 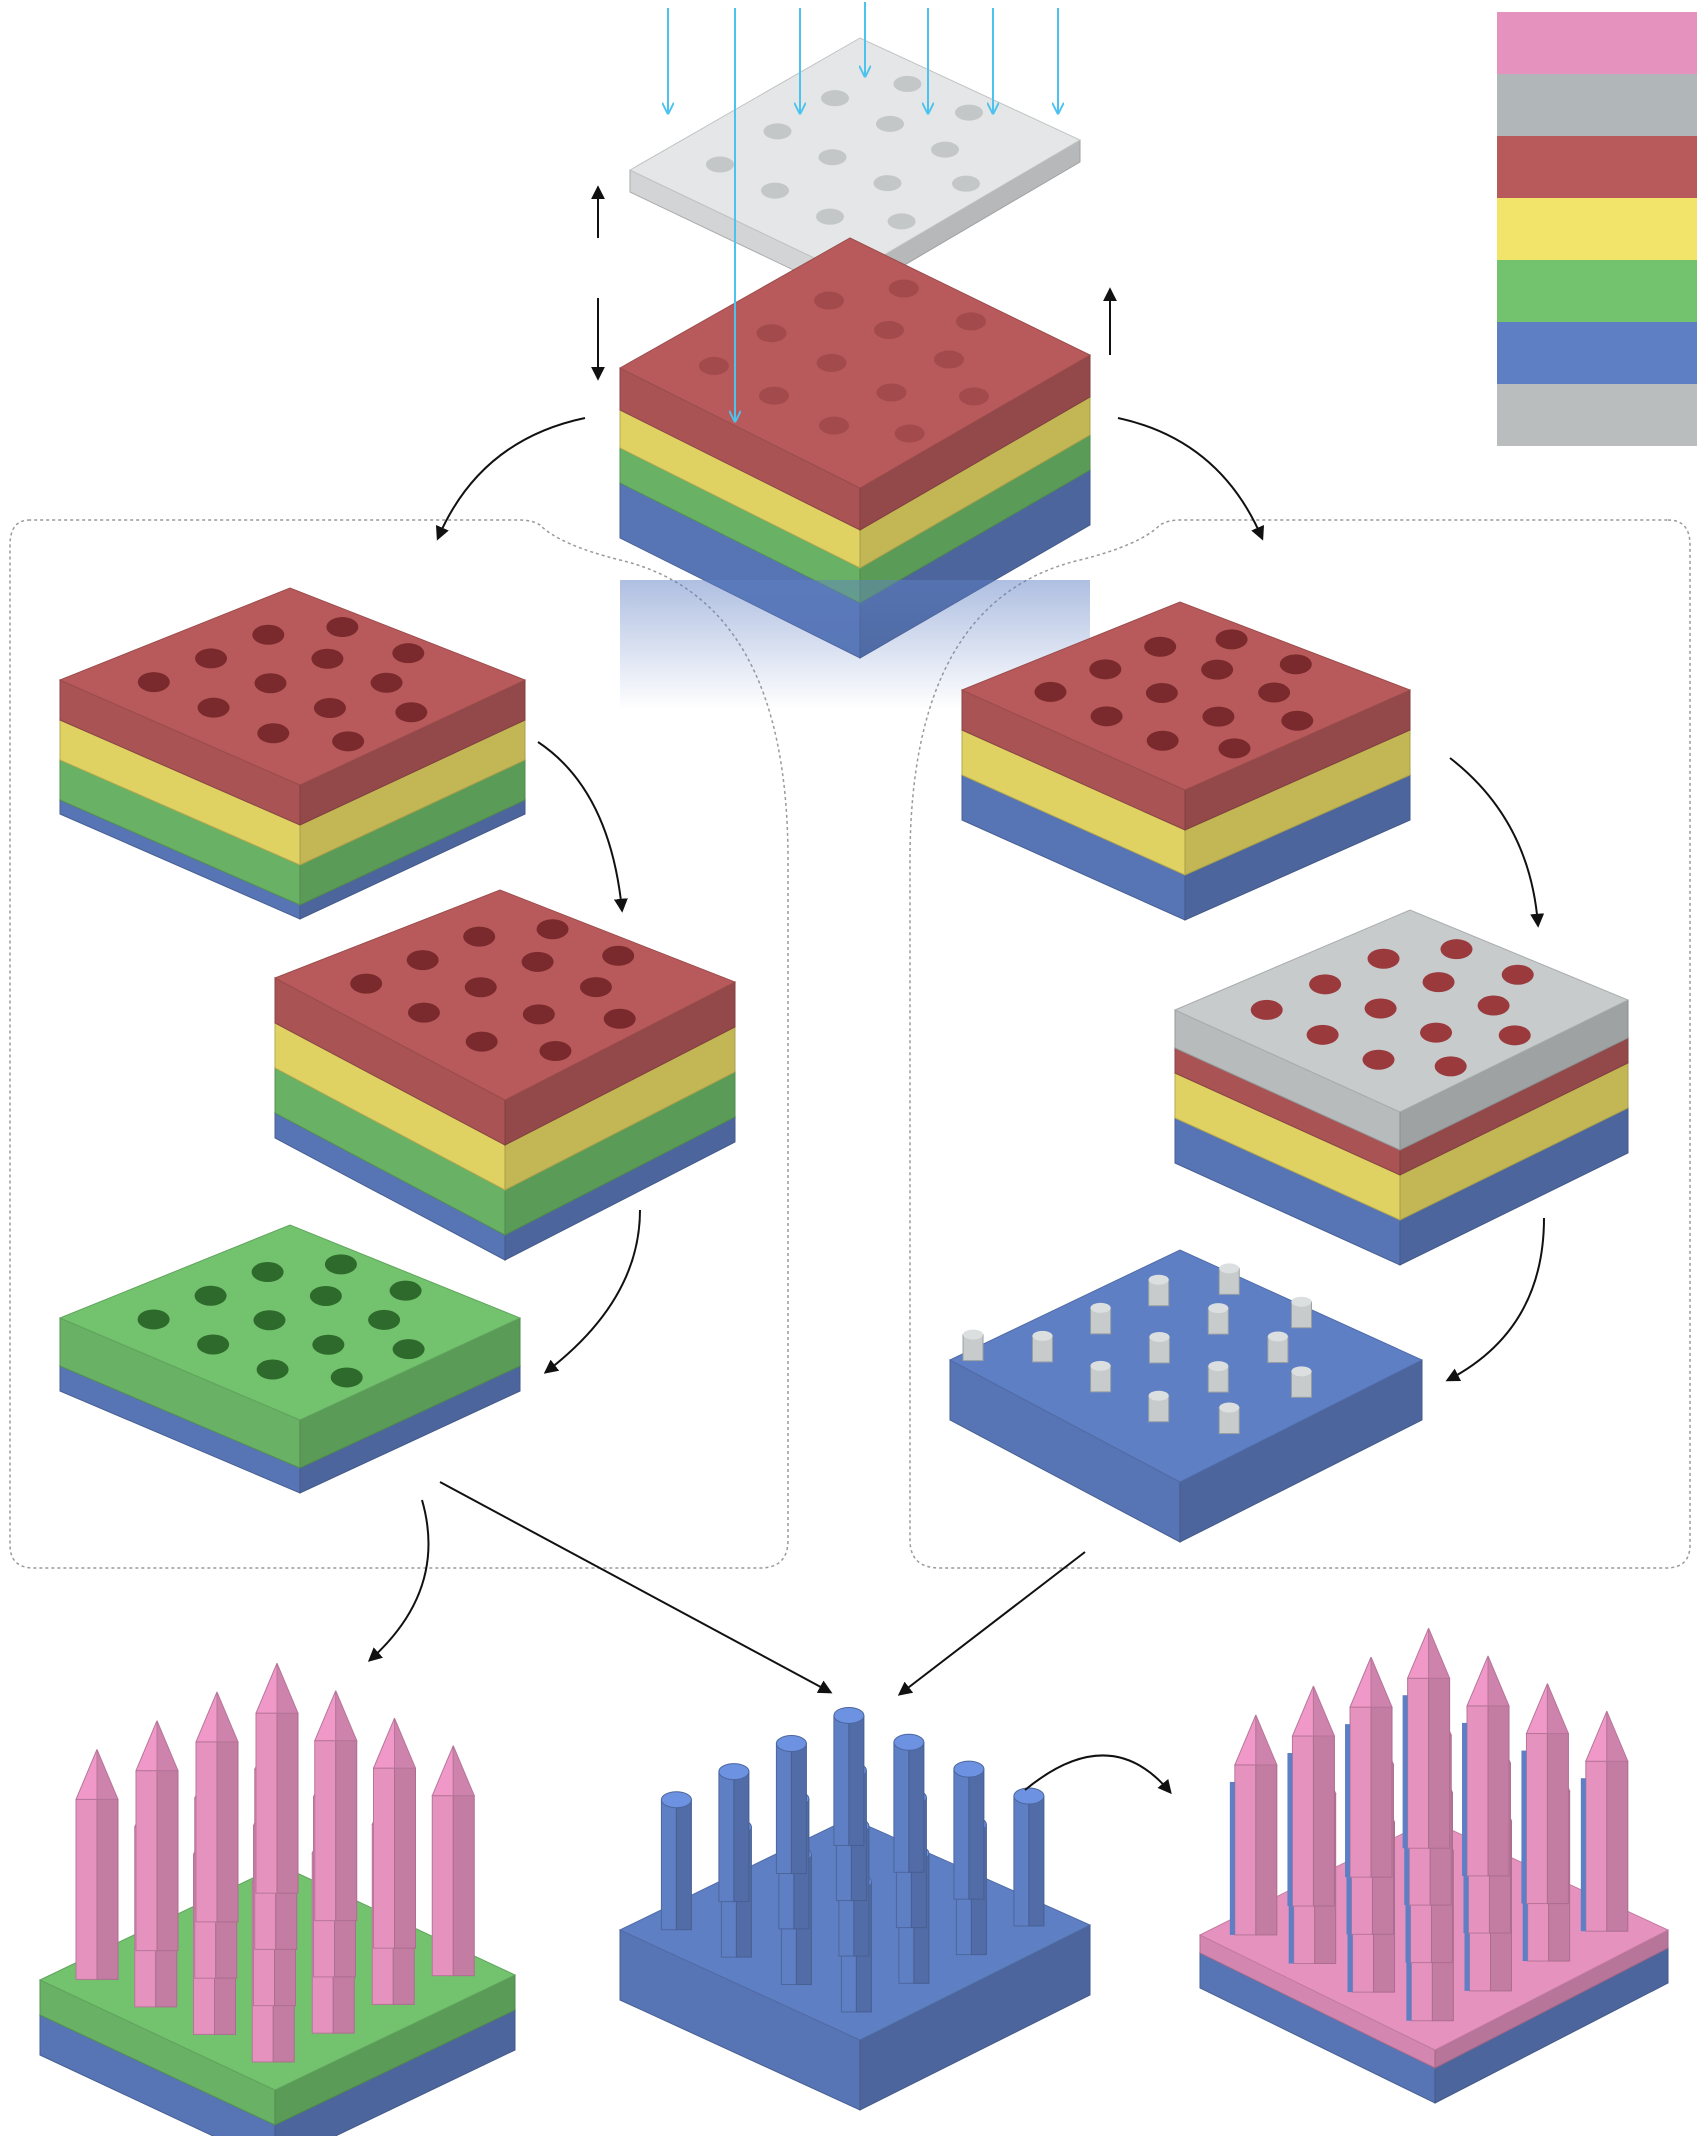 I want to click on legend-swatch-grey-a, so click(x=1597, y=105).